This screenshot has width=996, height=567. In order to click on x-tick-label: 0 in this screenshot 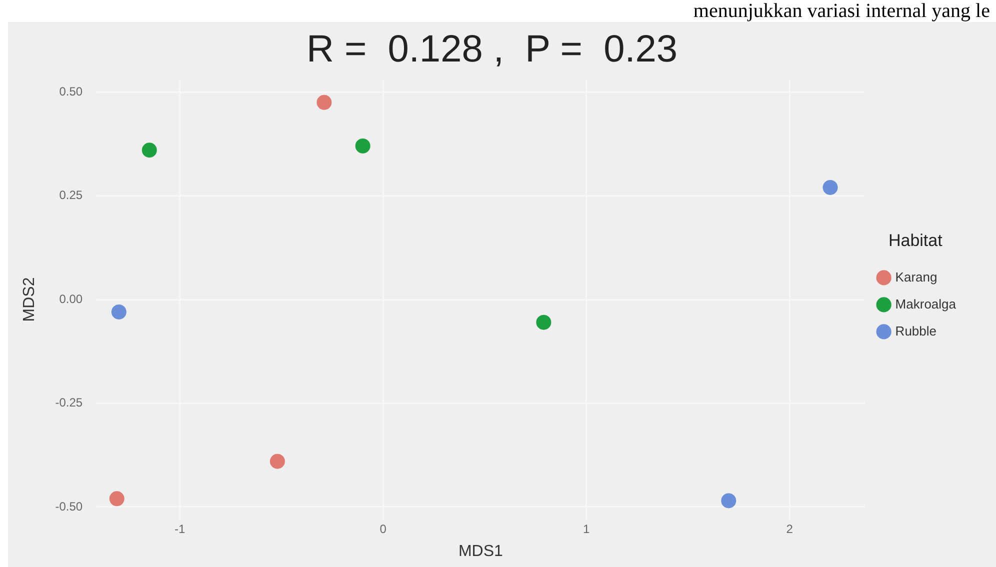, I will do `click(383, 529)`.